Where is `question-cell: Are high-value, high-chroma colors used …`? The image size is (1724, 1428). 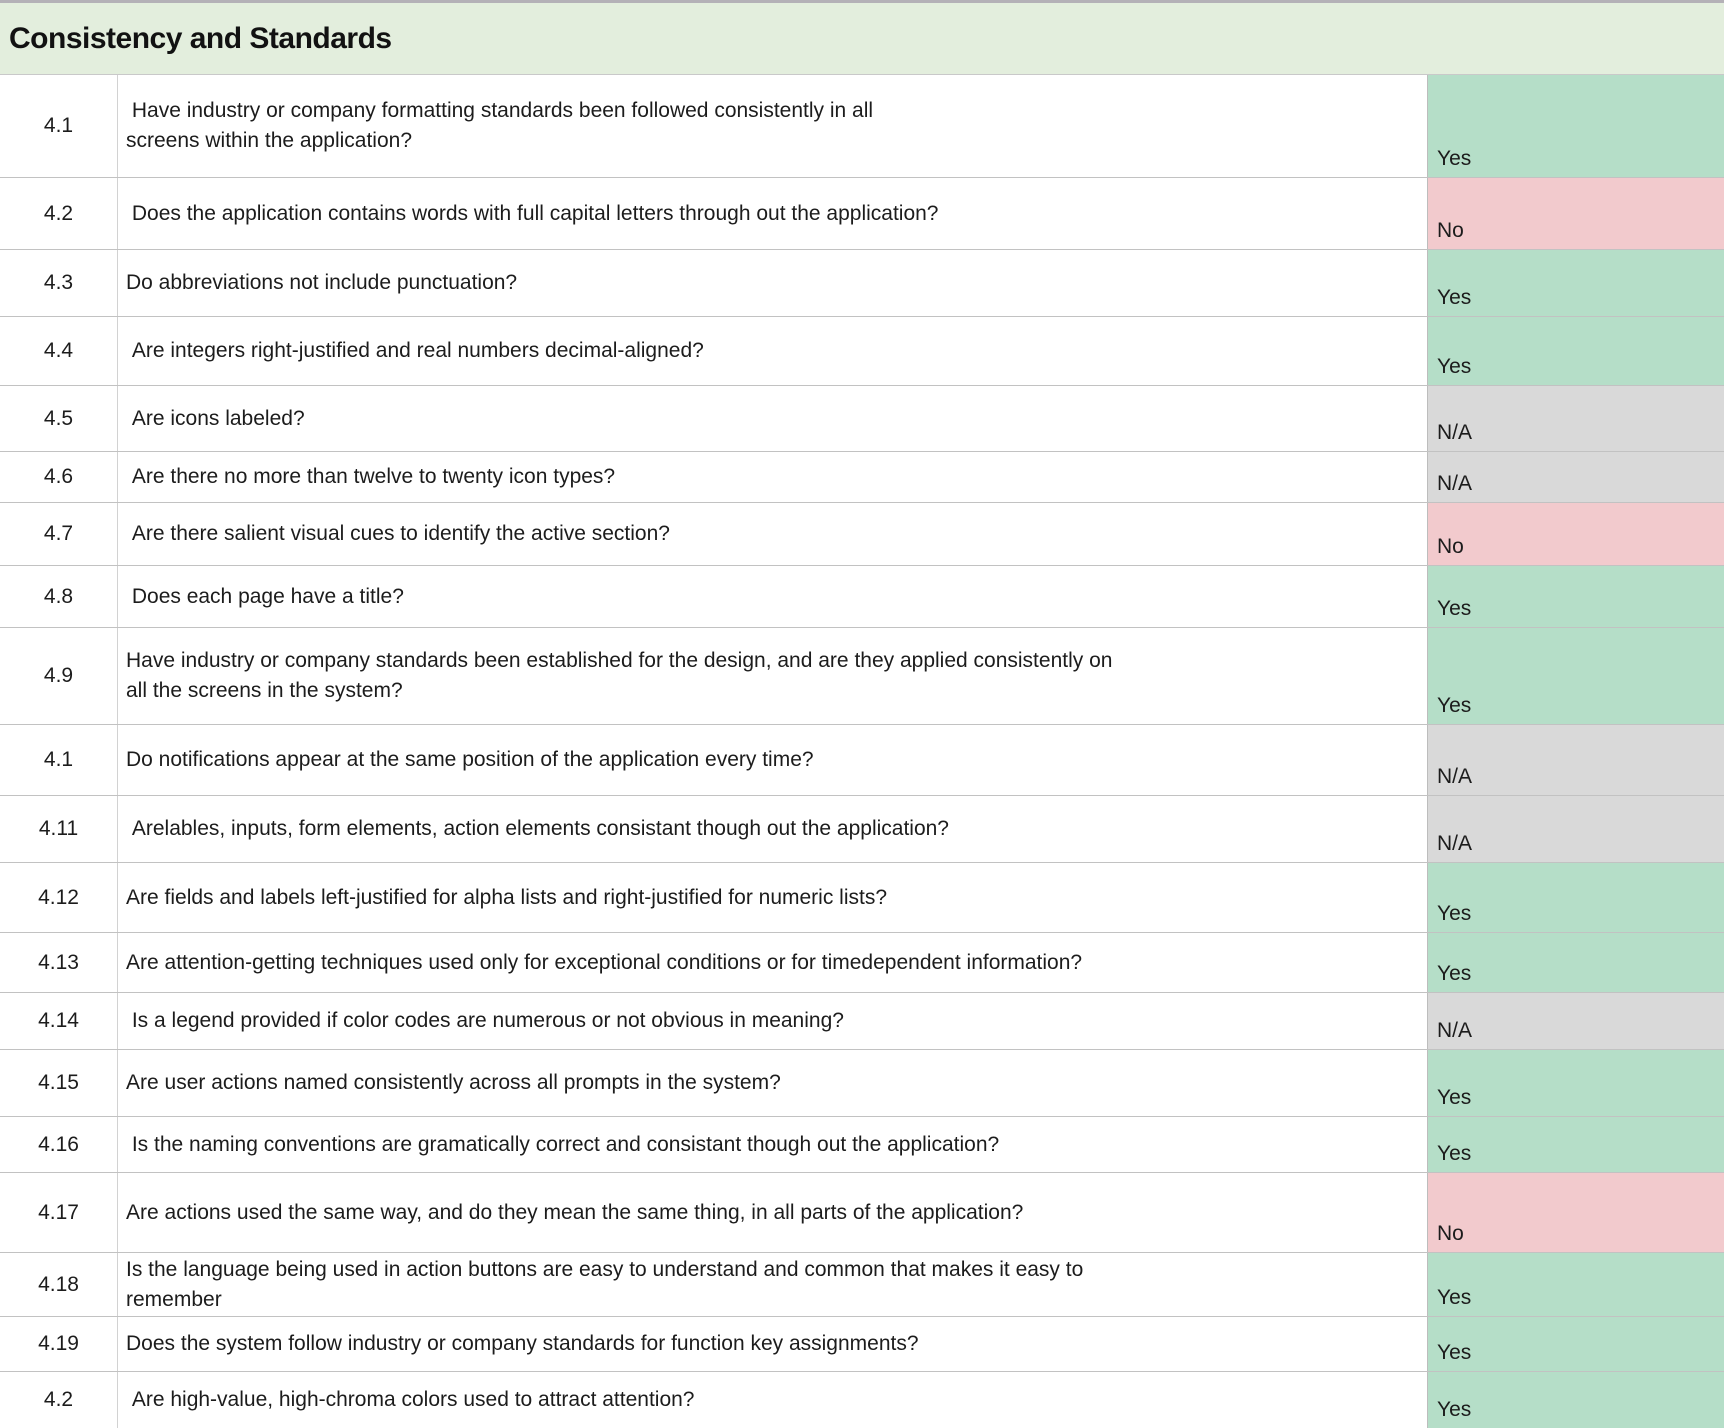 question-cell: Are high-value, high-chroma colors used … is located at coordinates (773, 1400).